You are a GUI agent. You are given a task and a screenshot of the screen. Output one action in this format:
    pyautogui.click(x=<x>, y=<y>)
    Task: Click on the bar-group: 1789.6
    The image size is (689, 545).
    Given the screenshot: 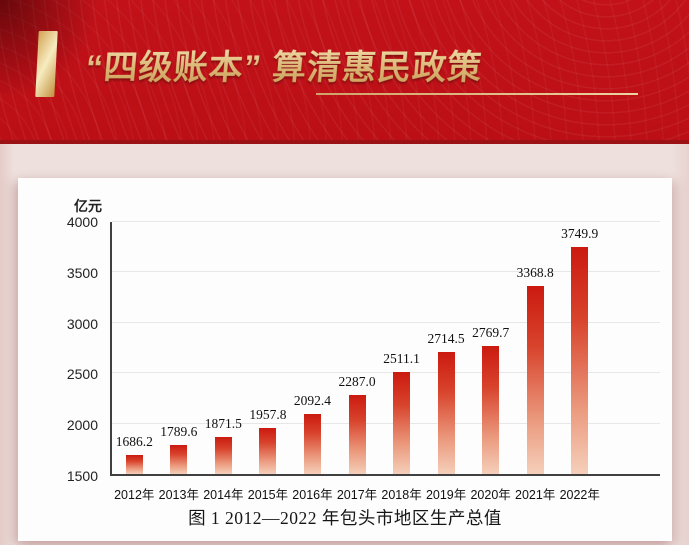 What is the action you would take?
    pyautogui.click(x=179, y=348)
    